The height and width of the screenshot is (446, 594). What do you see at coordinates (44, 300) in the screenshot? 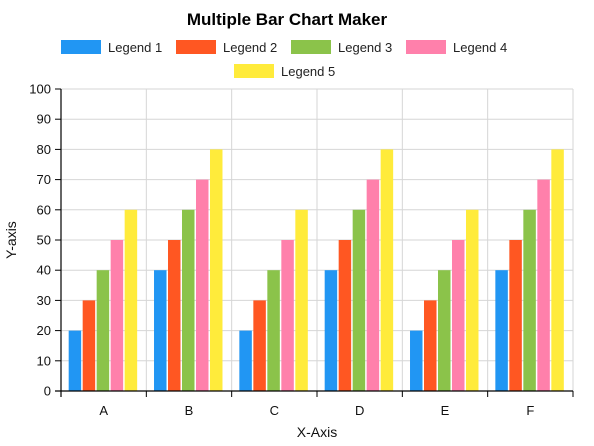
I see `y-tick-label: 30` at bounding box center [44, 300].